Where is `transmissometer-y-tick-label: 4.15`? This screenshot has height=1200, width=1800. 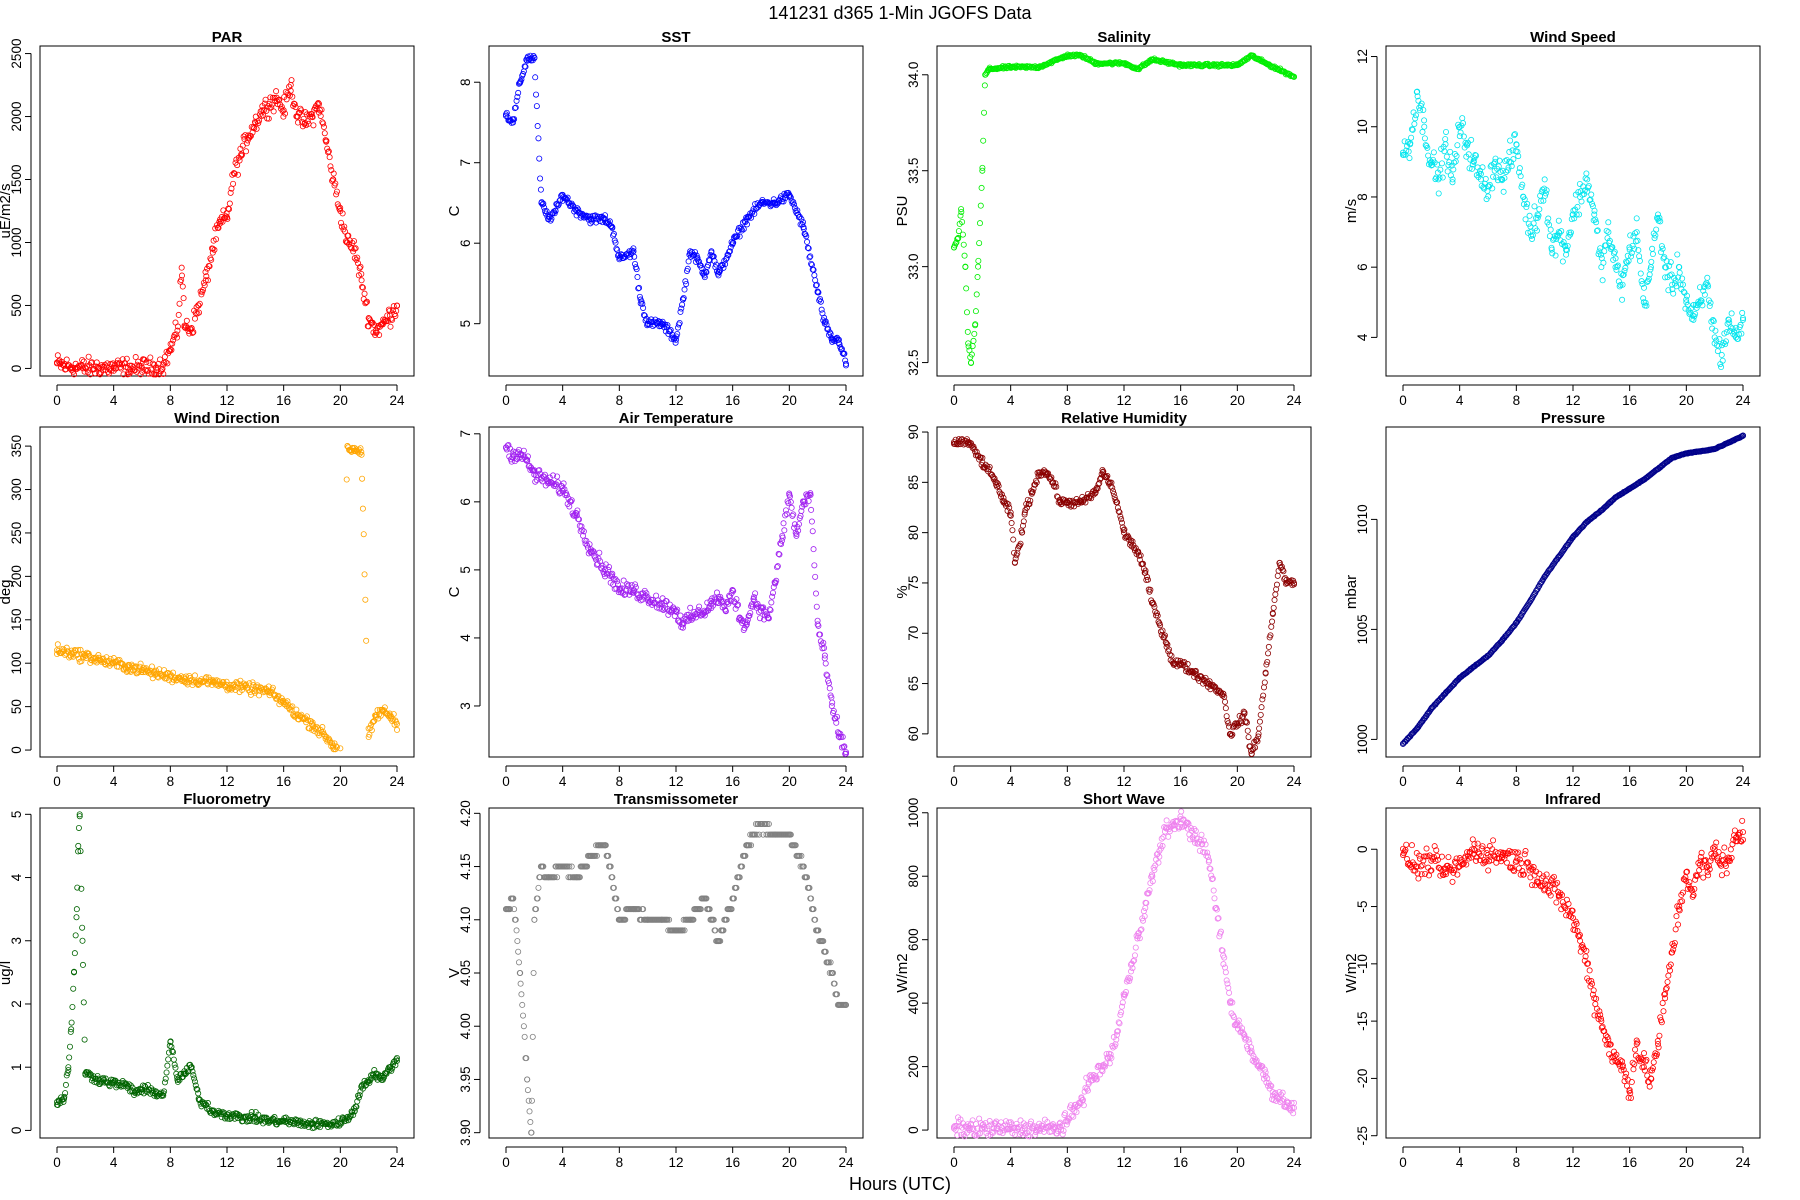
transmissometer-y-tick-label: 4.15 is located at coordinates (465, 866).